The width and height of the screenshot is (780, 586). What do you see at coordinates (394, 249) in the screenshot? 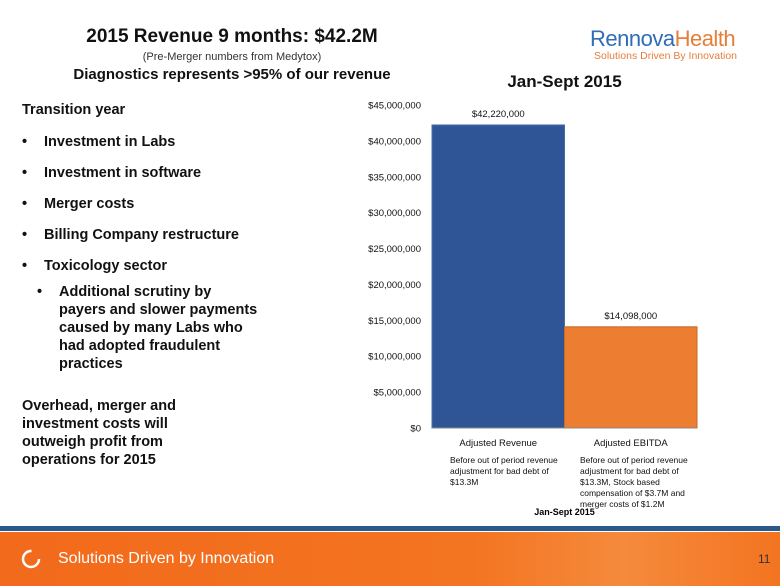
I see `y-tick-label: $25,000,000` at bounding box center [394, 249].